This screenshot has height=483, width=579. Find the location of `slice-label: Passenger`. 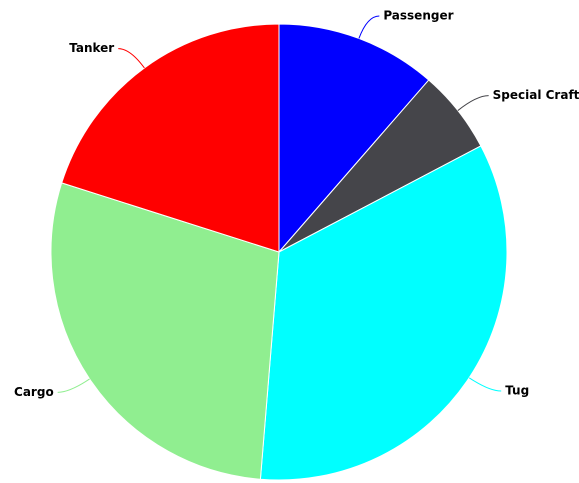

slice-label: Passenger is located at coordinates (418, 15).